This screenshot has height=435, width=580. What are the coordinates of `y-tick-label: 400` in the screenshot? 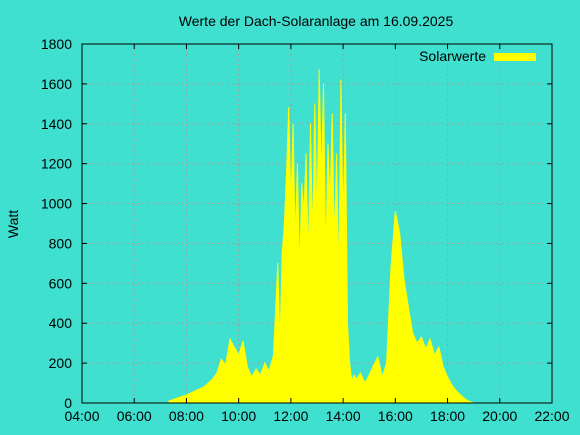 It's located at (61, 323).